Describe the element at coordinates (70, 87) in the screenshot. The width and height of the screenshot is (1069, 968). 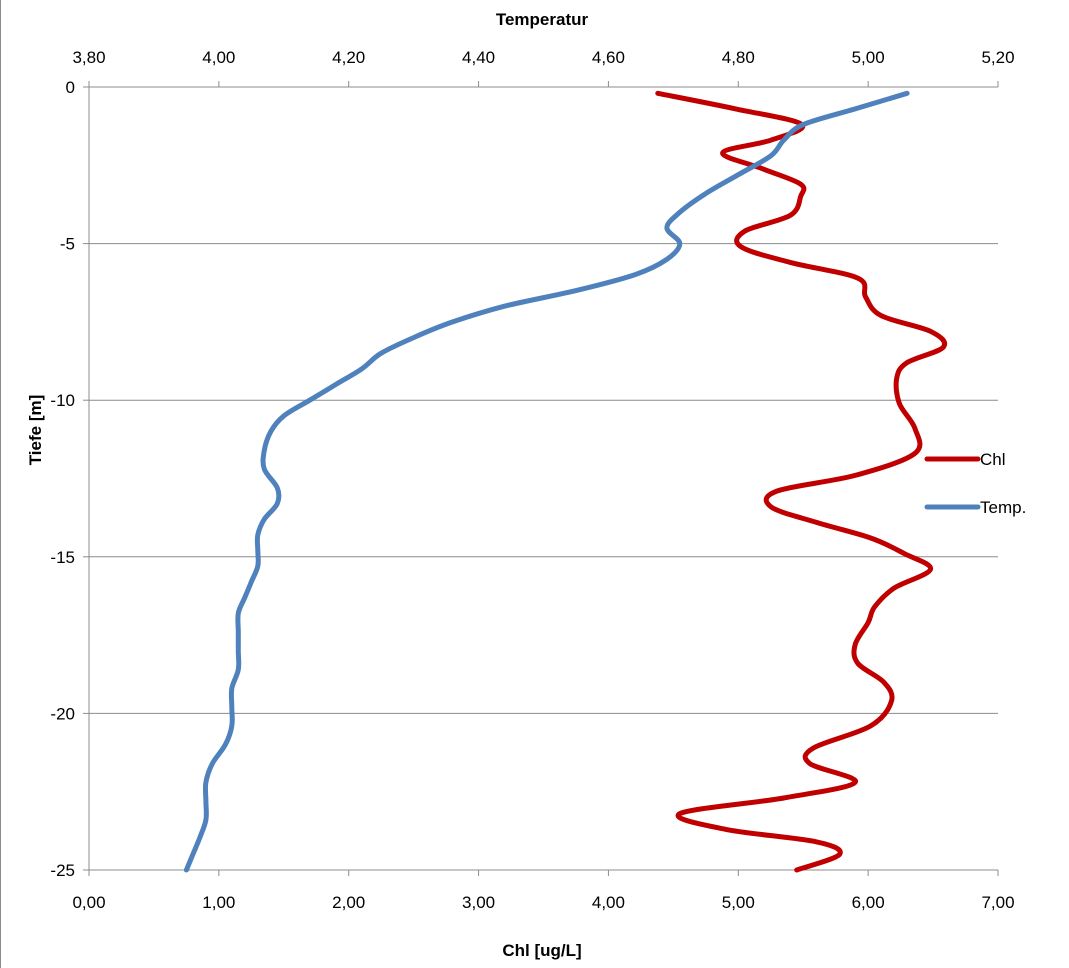
I see `y-tick-label: 0` at that location.